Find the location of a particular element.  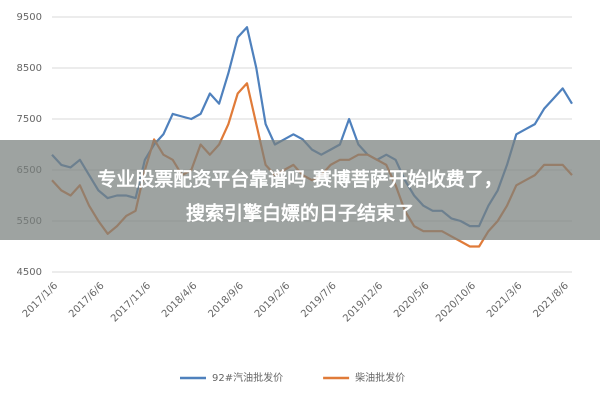

x-tick-label: 2021/3/6 is located at coordinates (505, 300).